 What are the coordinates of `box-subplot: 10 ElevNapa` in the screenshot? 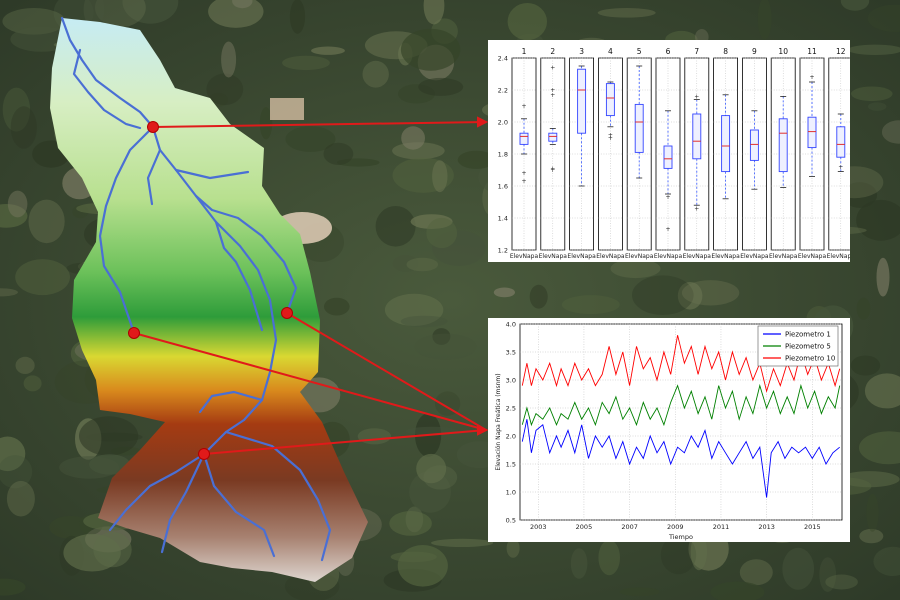 It's located at (783, 153).